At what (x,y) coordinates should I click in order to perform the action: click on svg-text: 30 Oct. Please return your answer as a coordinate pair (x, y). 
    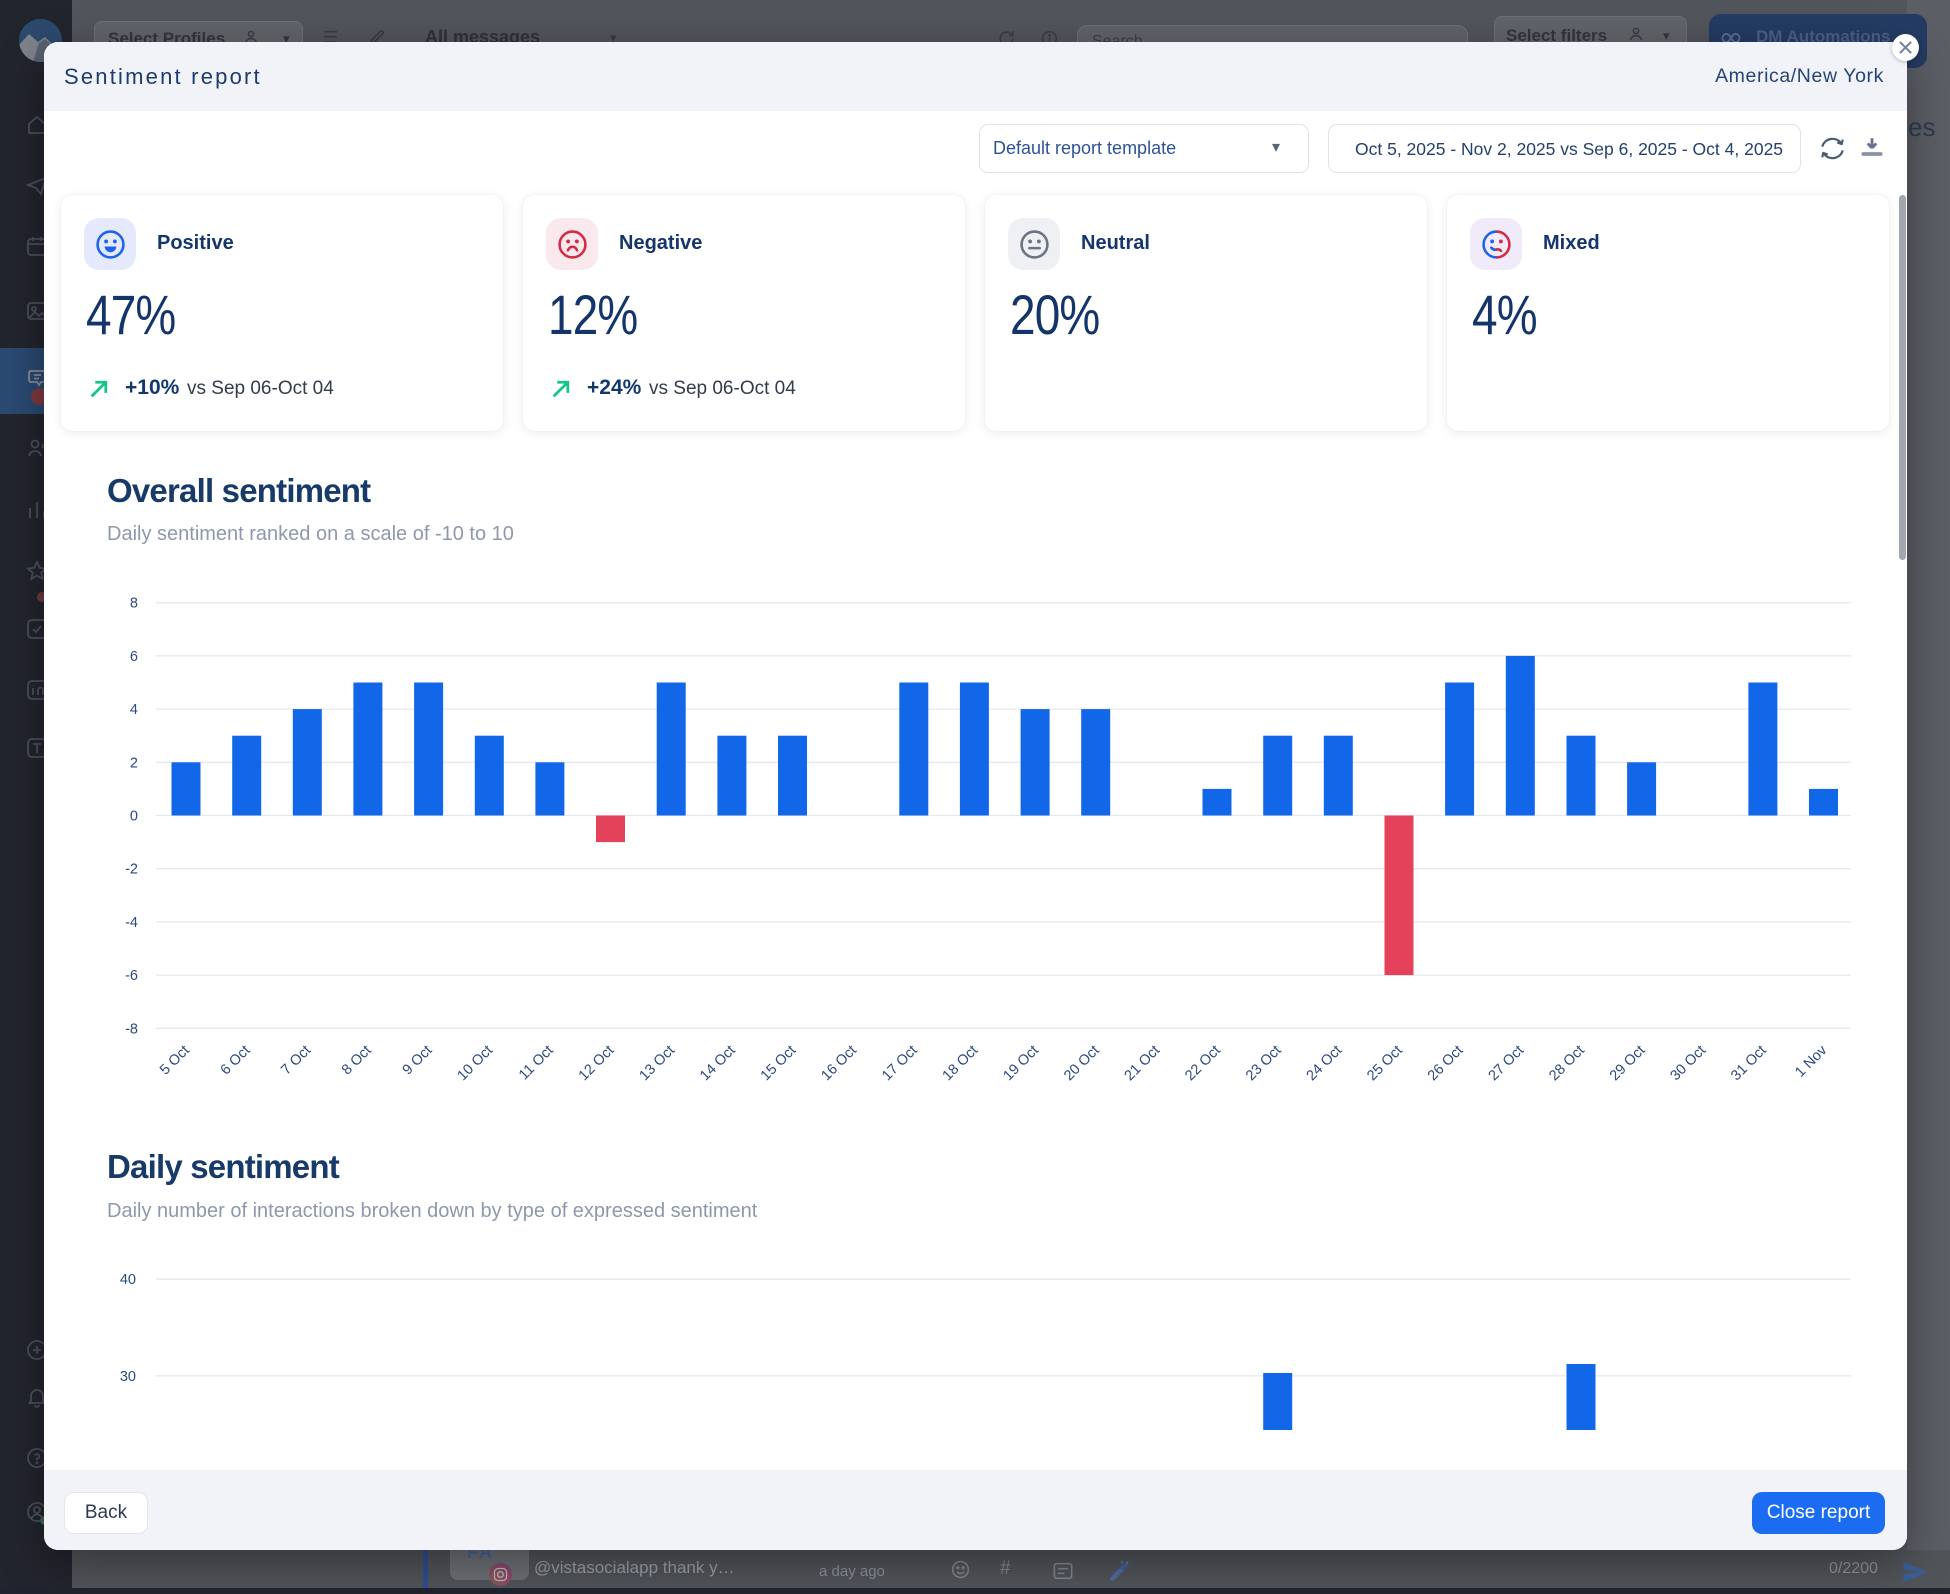
    Looking at the image, I should click on (1689, 1064).